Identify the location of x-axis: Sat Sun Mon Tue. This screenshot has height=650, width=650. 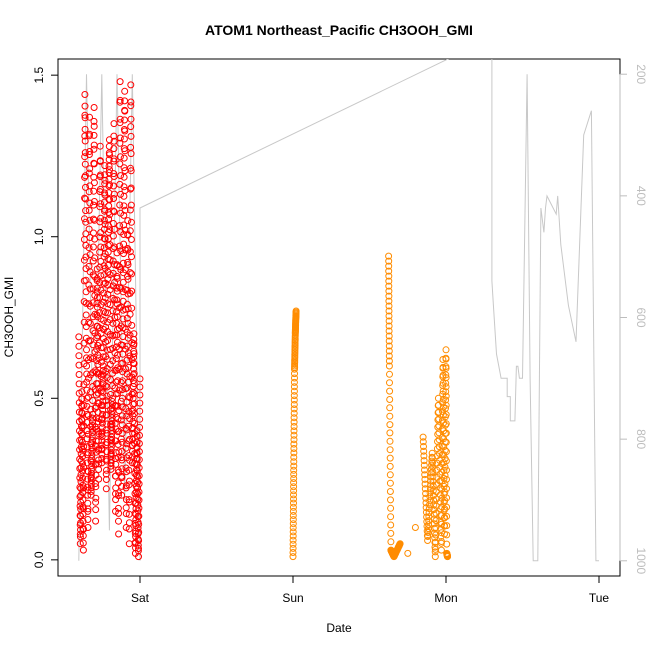
(370, 590).